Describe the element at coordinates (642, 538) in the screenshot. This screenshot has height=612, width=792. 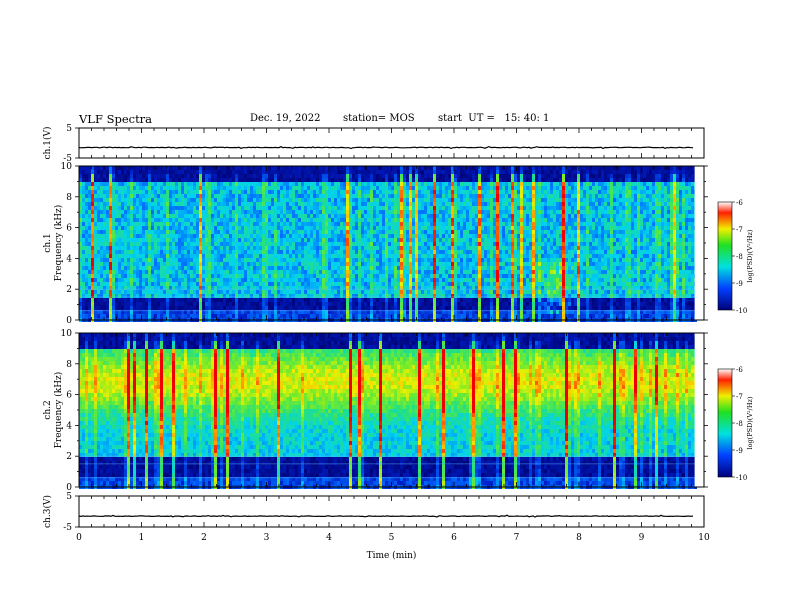
I see `x-tick-label: 9` at that location.